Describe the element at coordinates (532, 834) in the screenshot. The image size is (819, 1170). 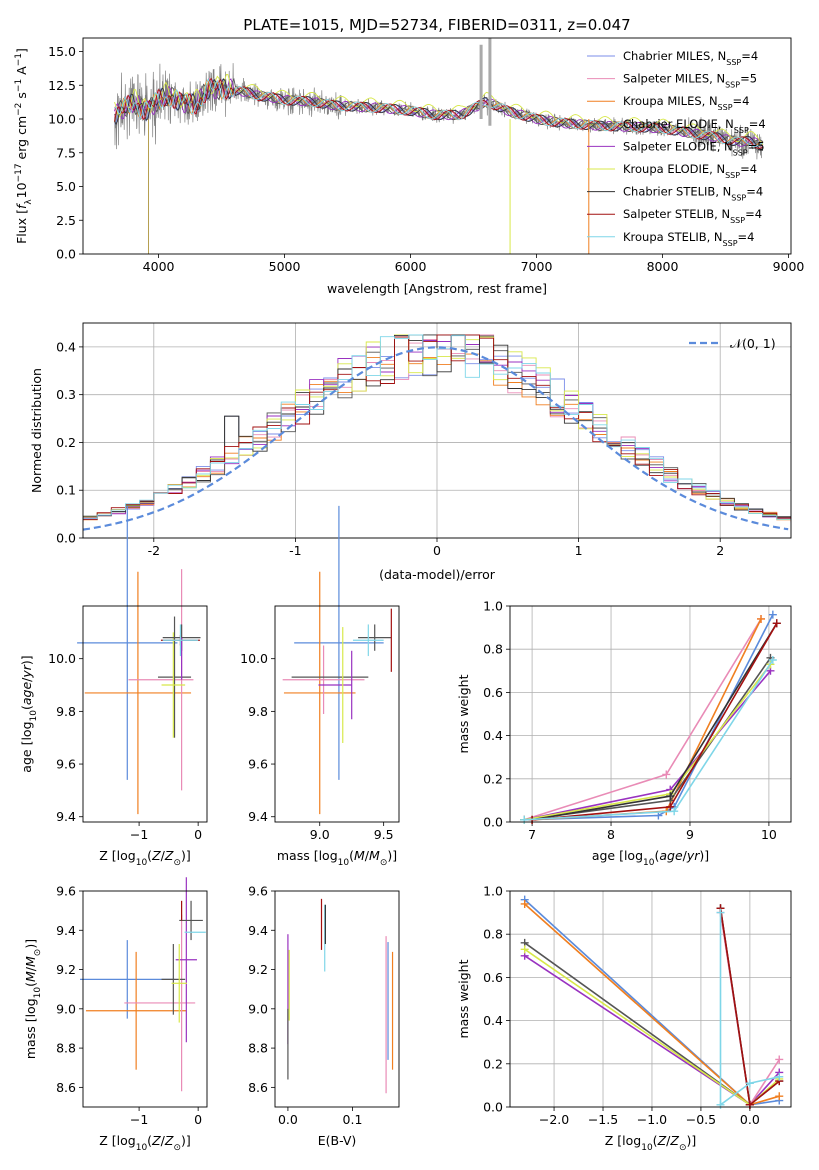
I see `x-tick-label: 7` at that location.